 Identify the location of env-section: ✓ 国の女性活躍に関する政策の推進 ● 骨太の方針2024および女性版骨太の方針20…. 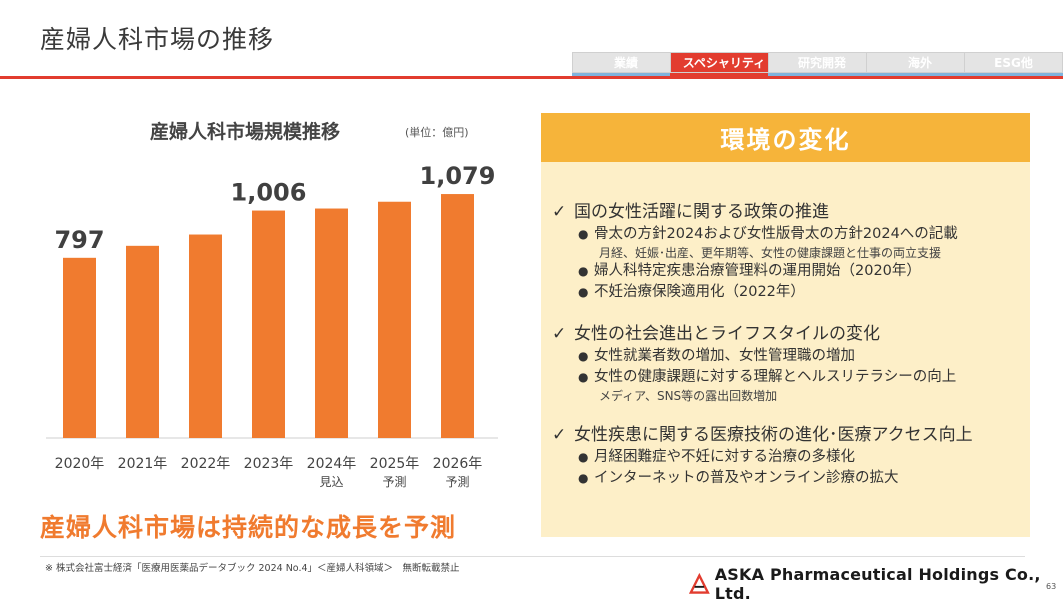
(787, 251).